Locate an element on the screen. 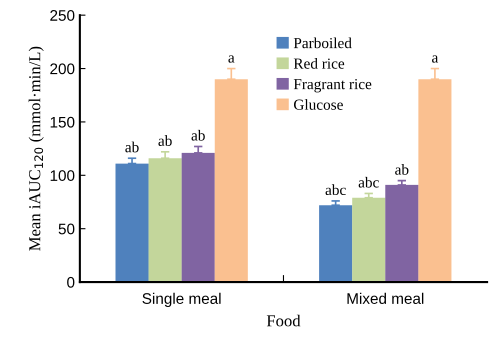 The height and width of the screenshot is (337, 493). y-tick-label: 250 is located at coordinates (62, 15).